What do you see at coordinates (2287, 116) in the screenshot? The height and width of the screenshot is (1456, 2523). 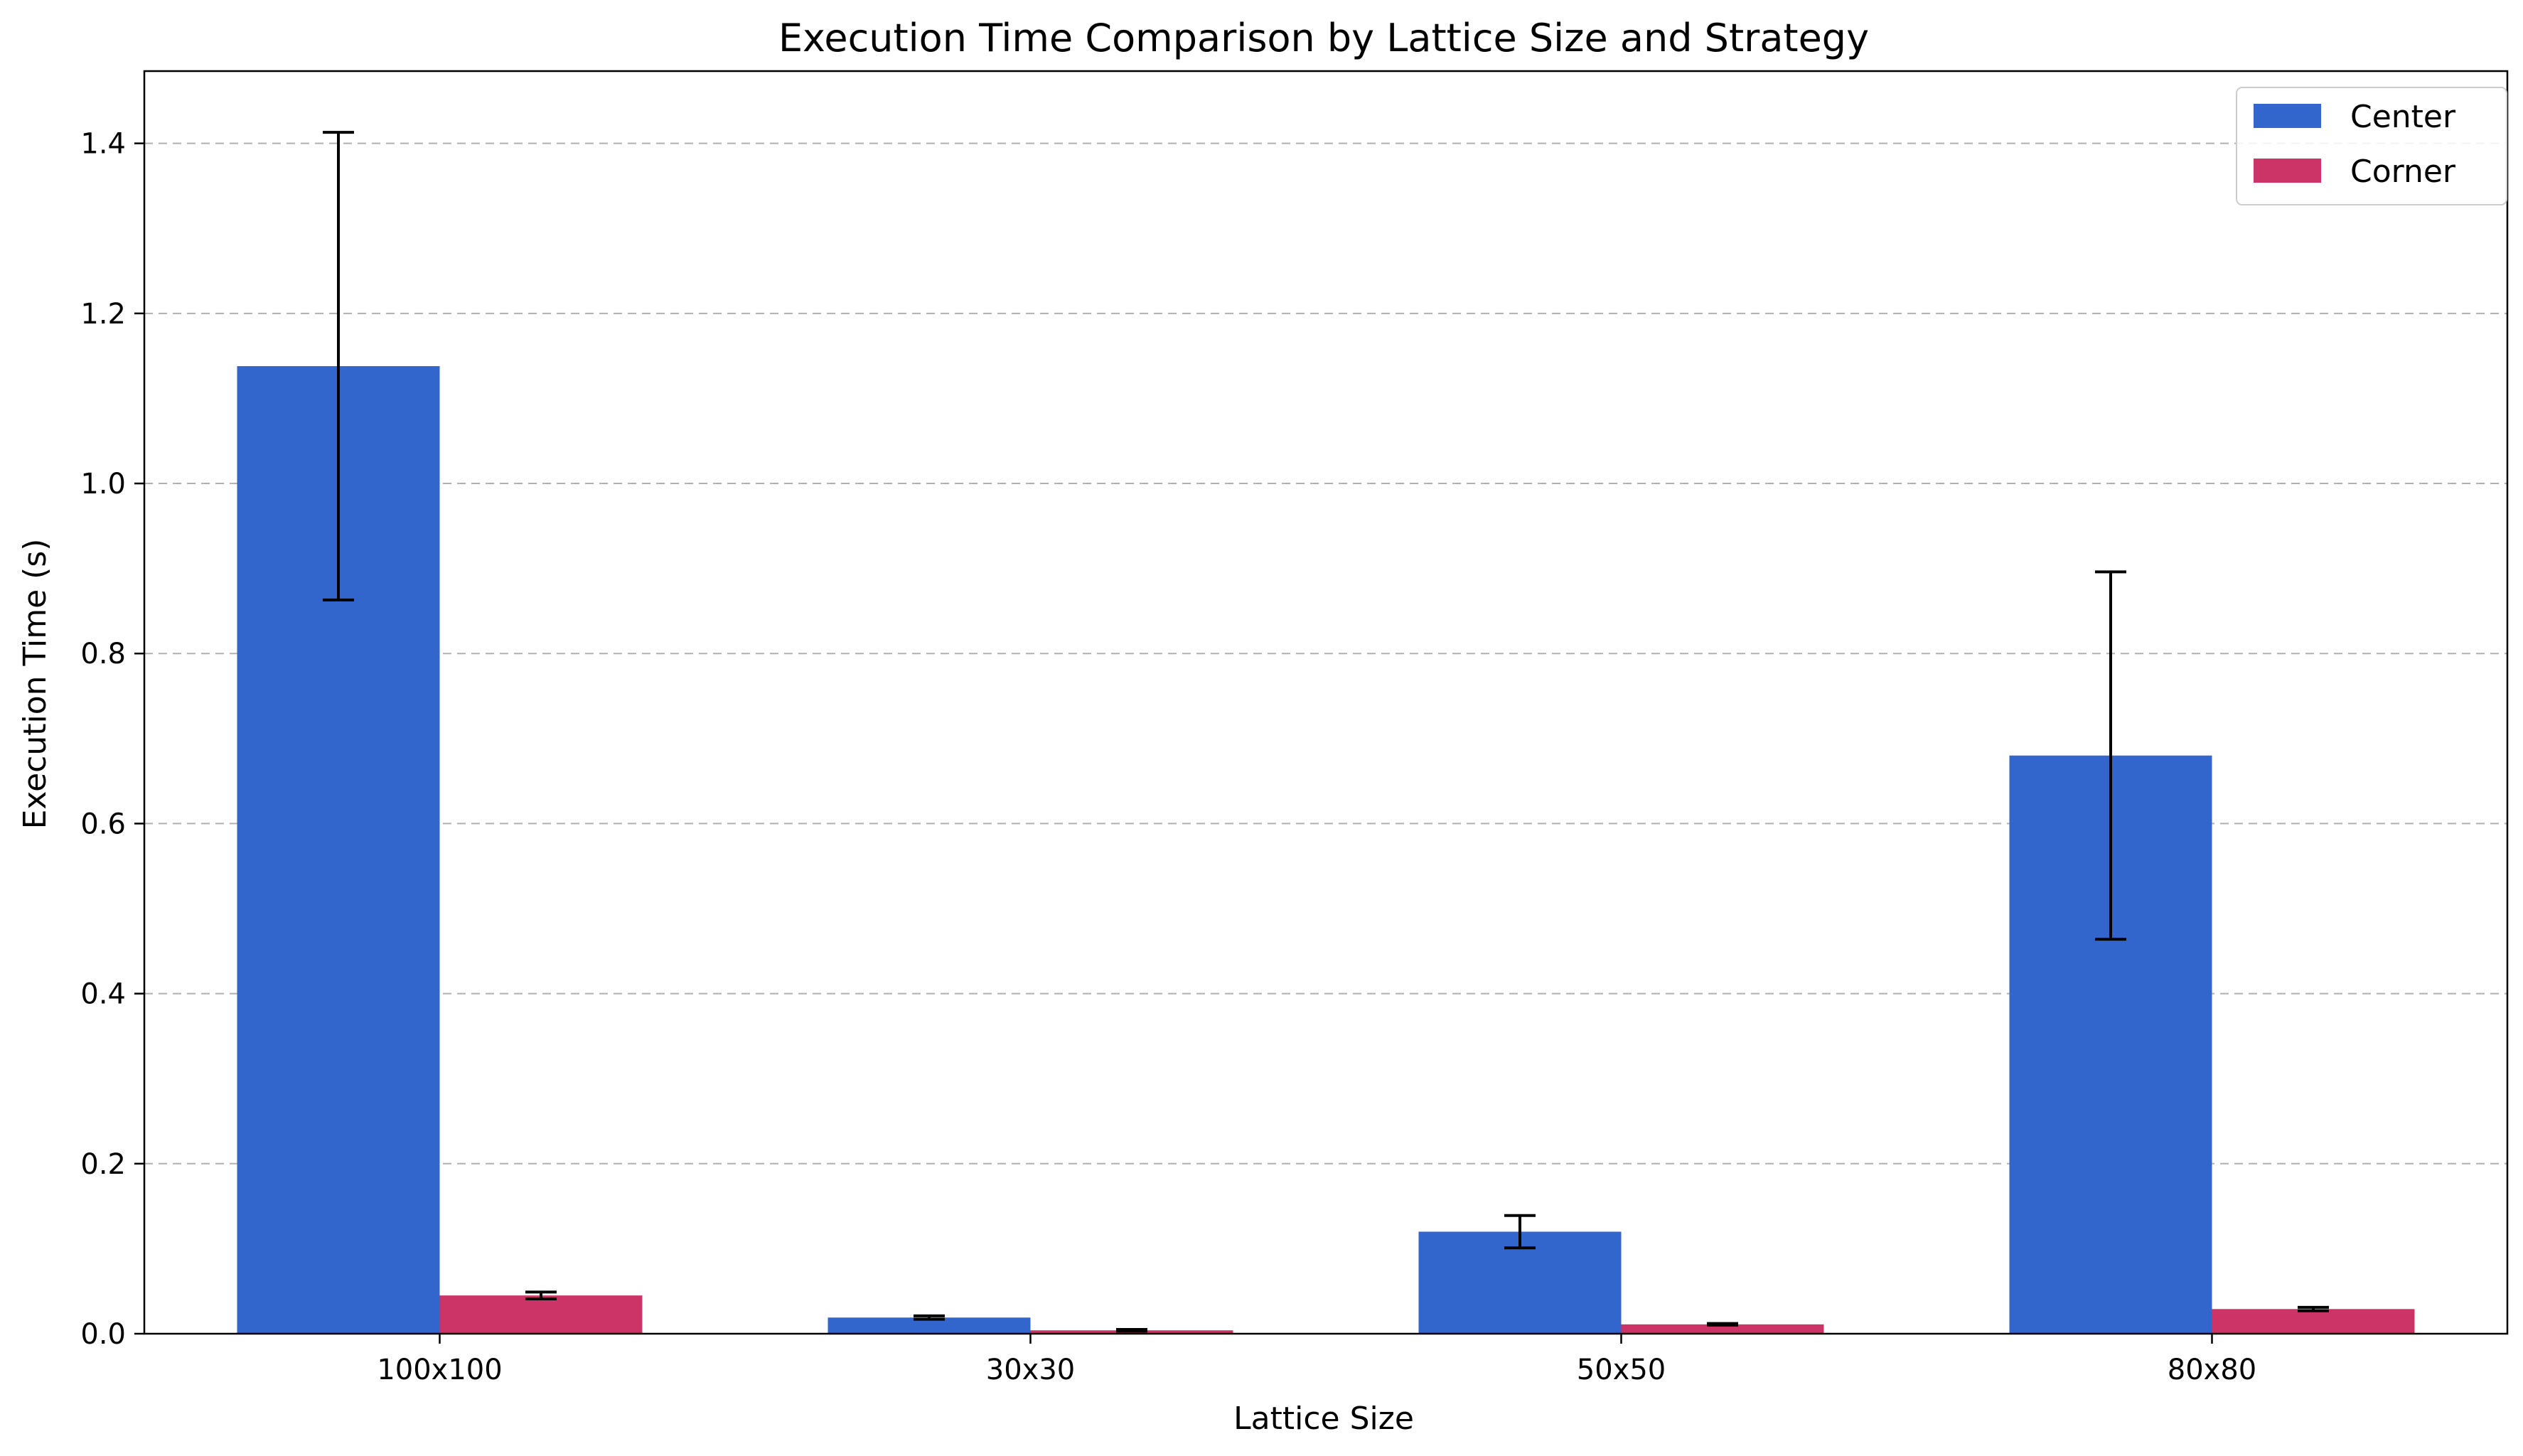 I see `legend-swatch-center` at bounding box center [2287, 116].